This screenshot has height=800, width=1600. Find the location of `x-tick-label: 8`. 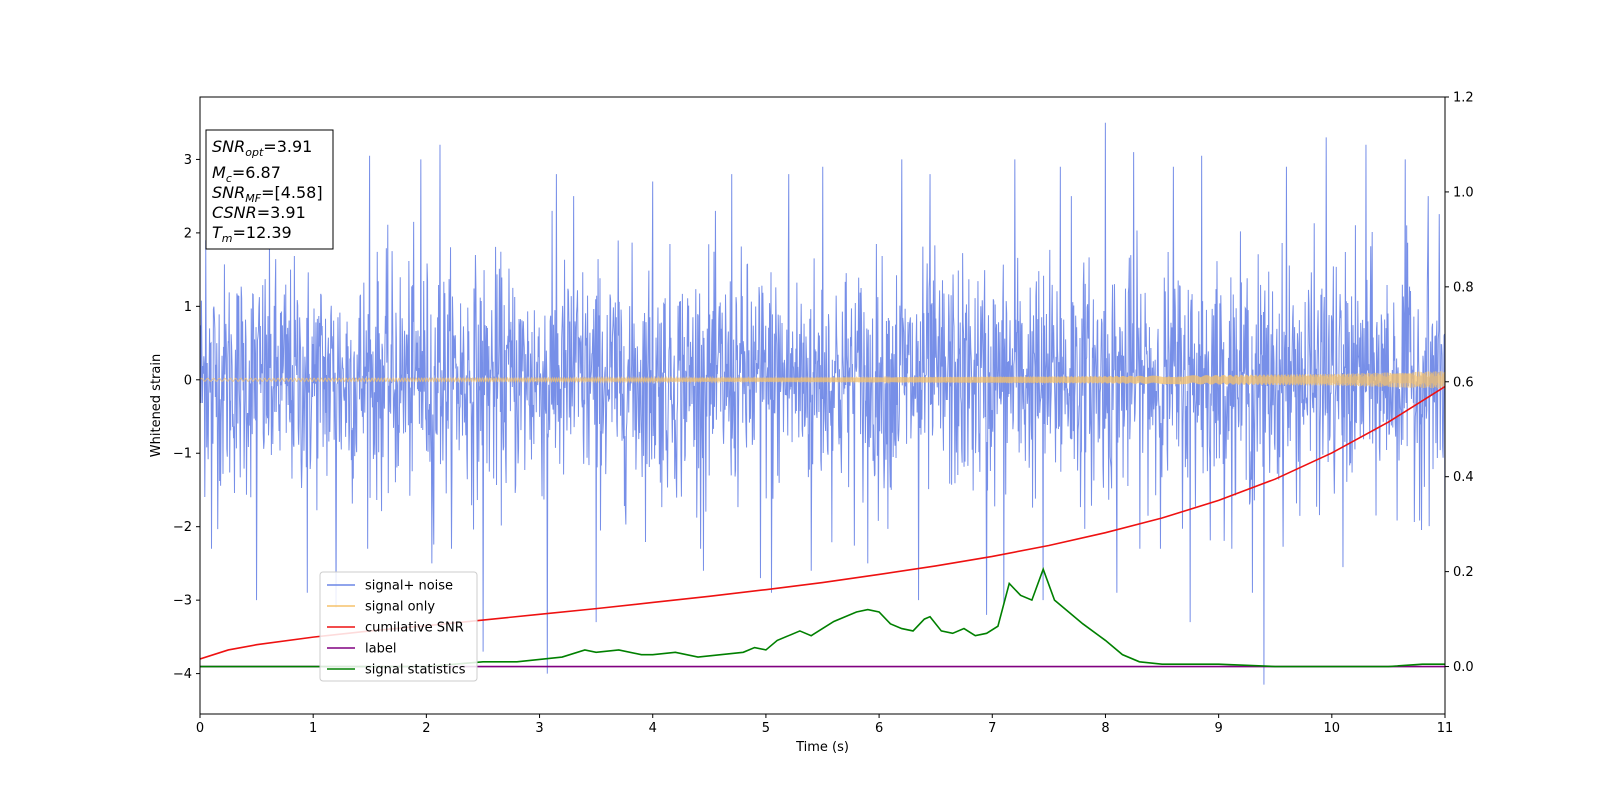

x-tick-label: 8 is located at coordinates (1105, 728).